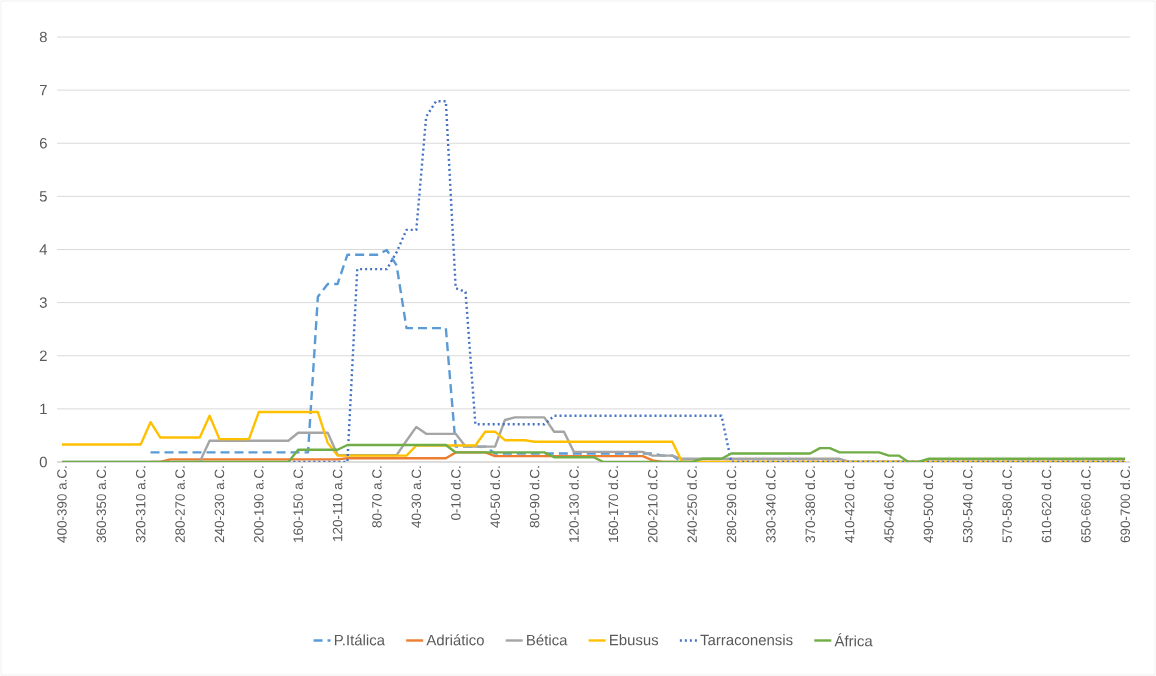  Describe the element at coordinates (810, 504) in the screenshot. I see `x-tick-label: 370-380 d.C.` at that location.